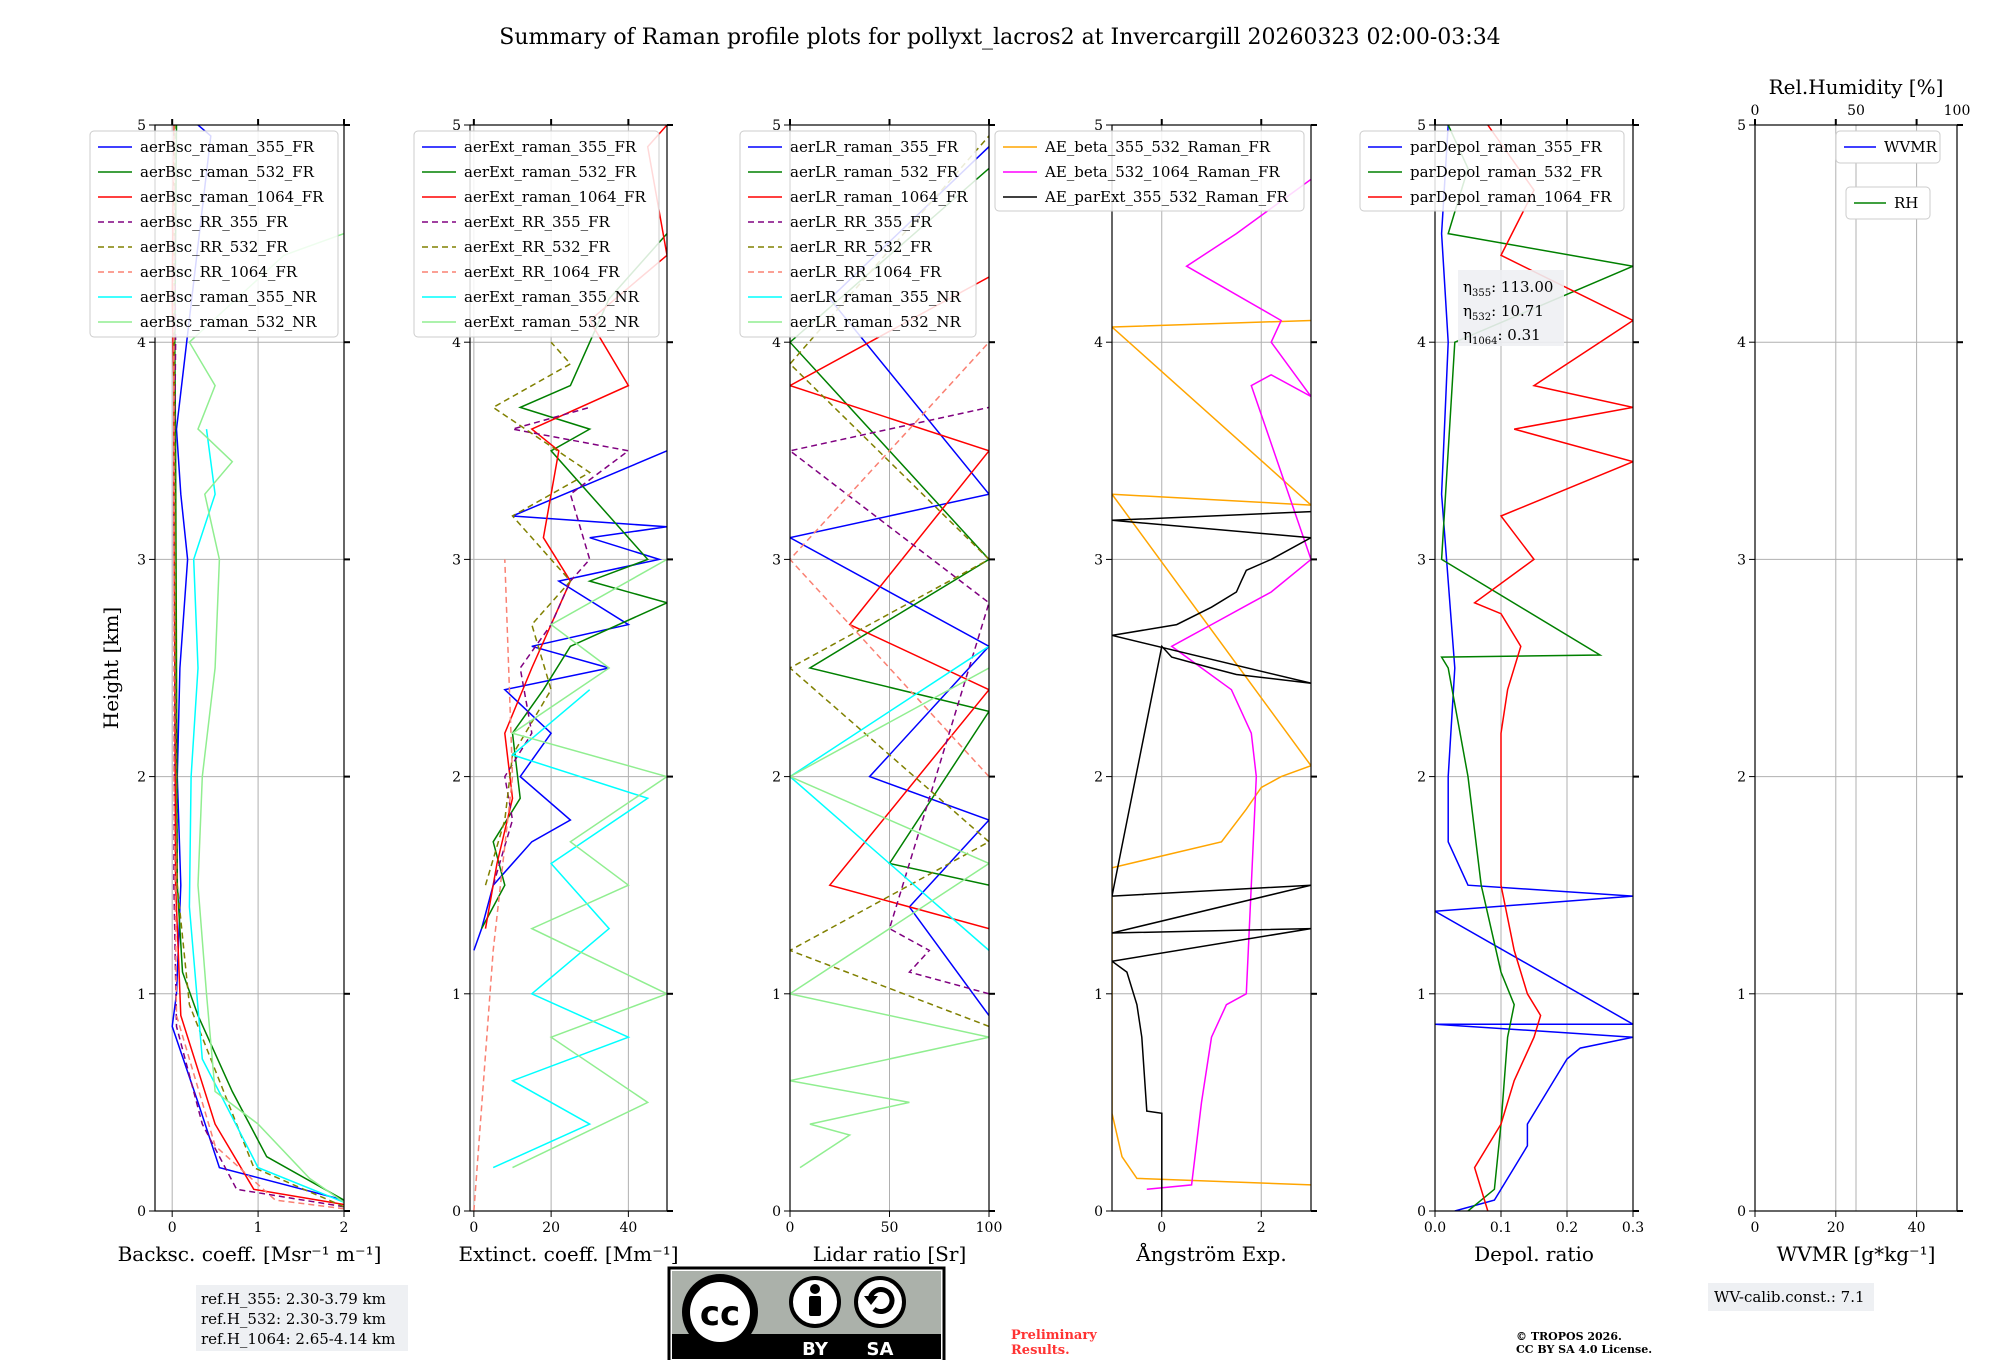 This screenshot has width=2000, height=1360. Describe the element at coordinates (538, 613) in the screenshot. I see `series-aerExt_RR_532_FR` at that location.